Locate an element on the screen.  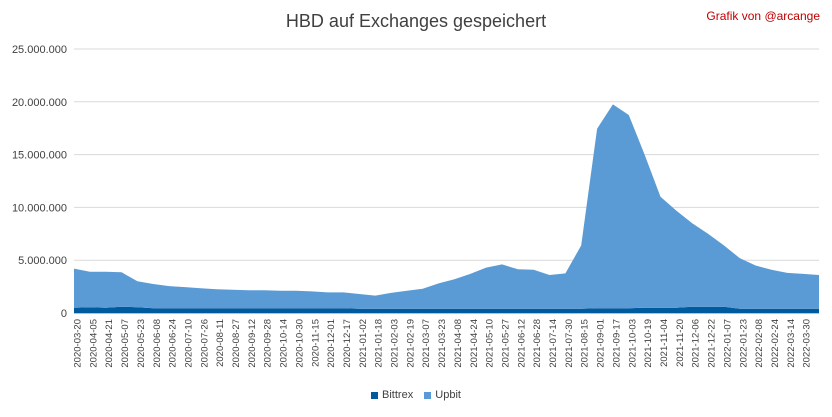
legend-label-bittrex: Bittrex is located at coordinates (398, 395).